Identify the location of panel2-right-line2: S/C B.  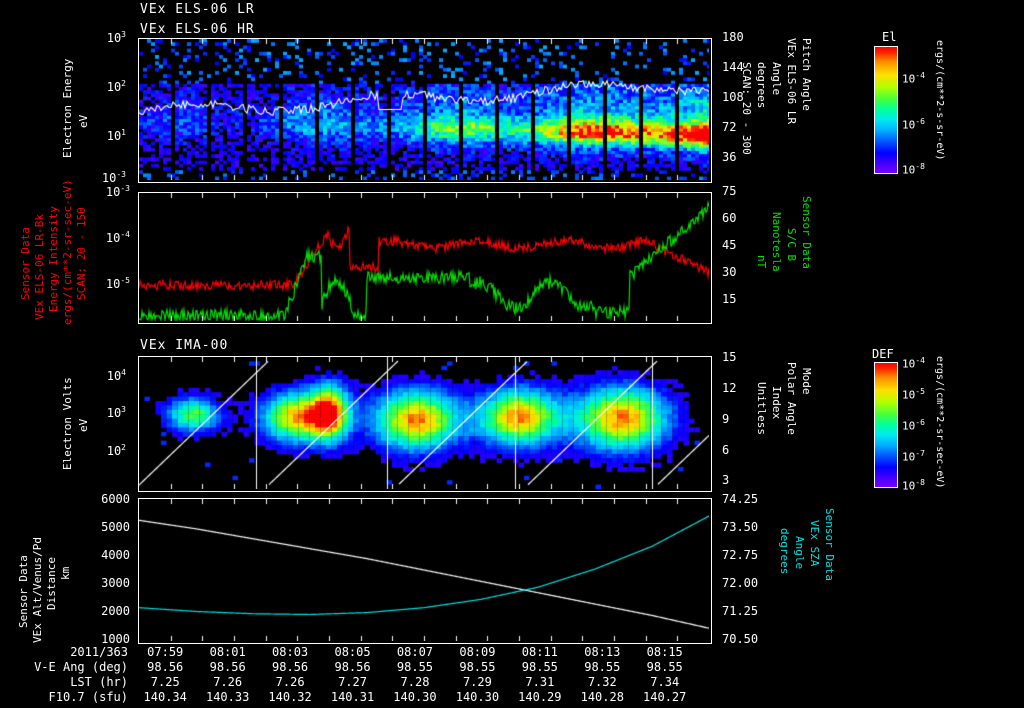
(791, 245).